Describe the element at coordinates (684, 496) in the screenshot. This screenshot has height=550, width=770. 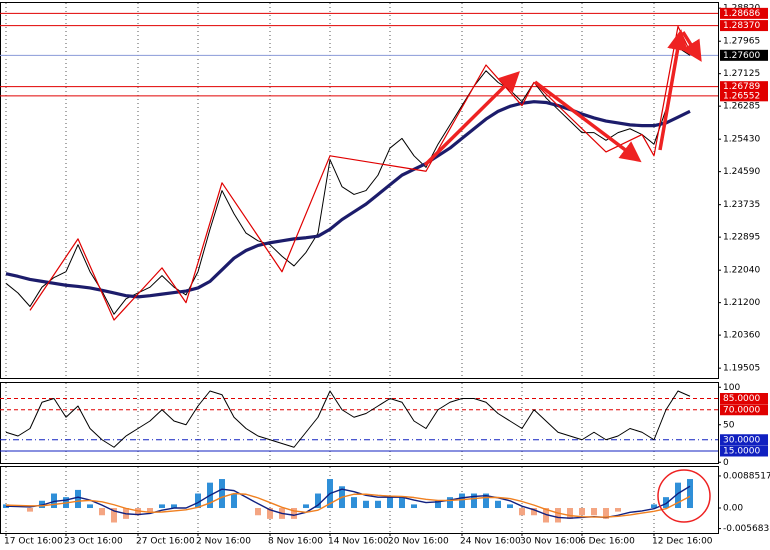
I see `highlight-circle` at that location.